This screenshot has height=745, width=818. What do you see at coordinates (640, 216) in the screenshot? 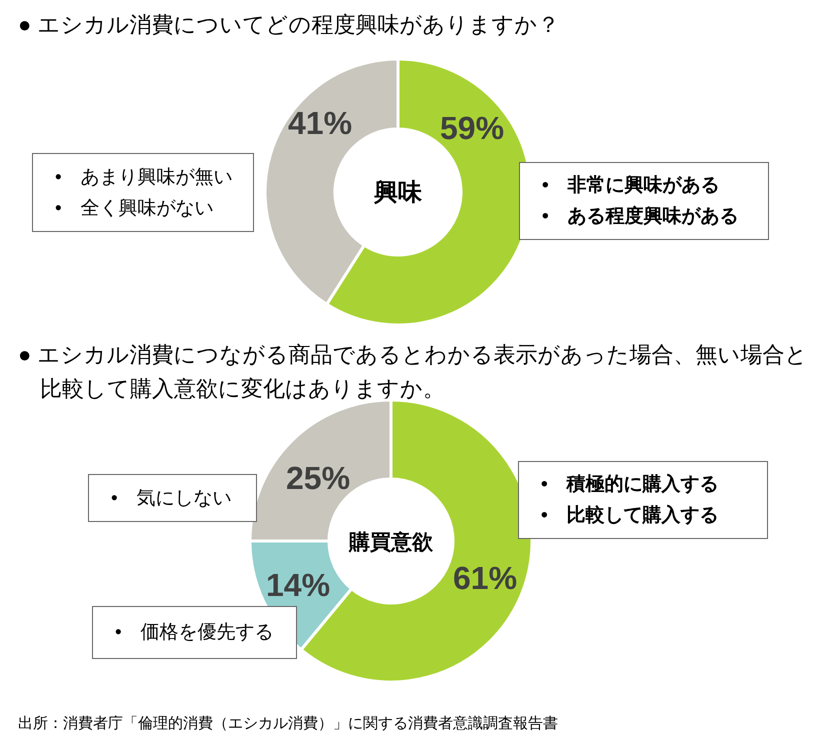
I see `text: • ある程度興味がある` at bounding box center [640, 216].